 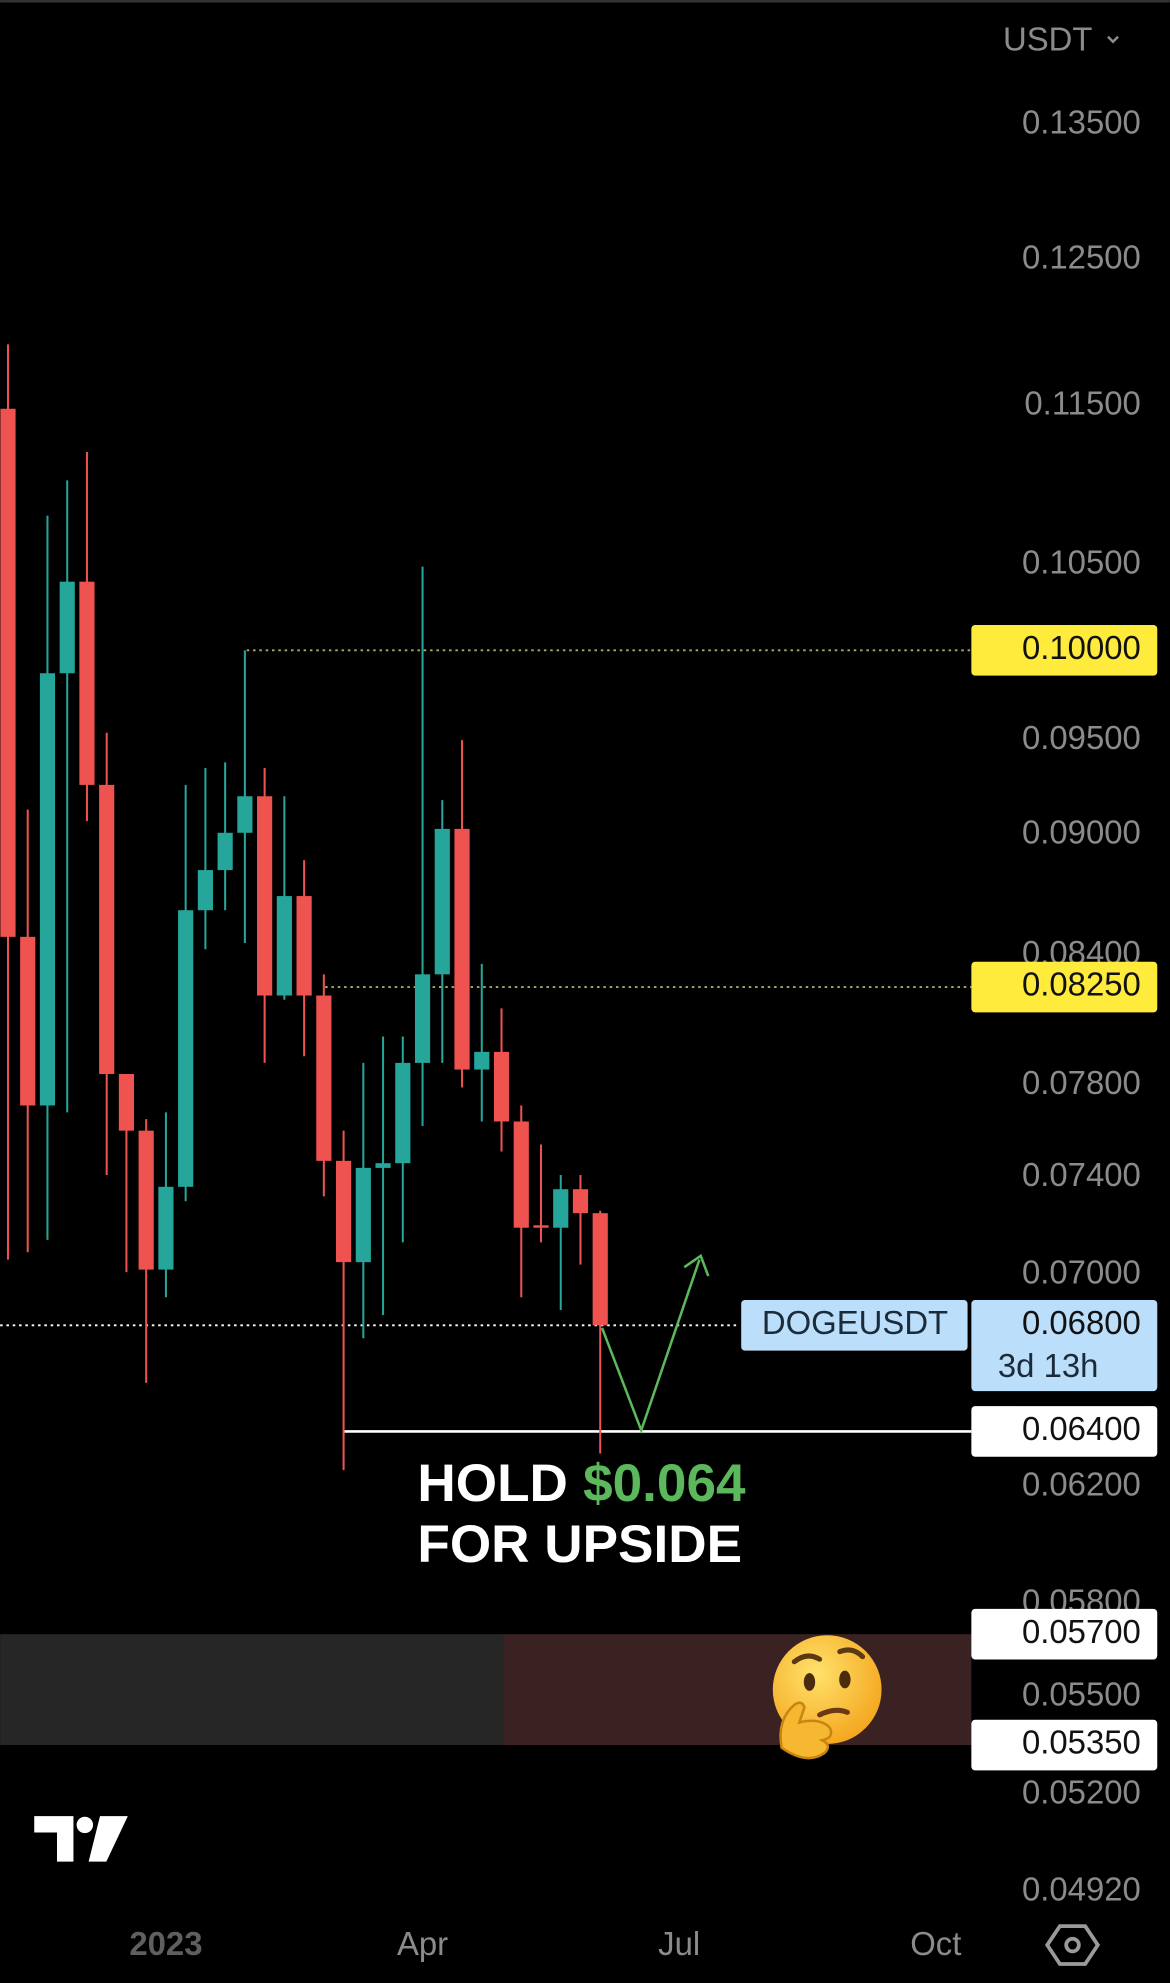 What do you see at coordinates (1081, 562) in the screenshot?
I see `y-tick-label: 0.10500` at bounding box center [1081, 562].